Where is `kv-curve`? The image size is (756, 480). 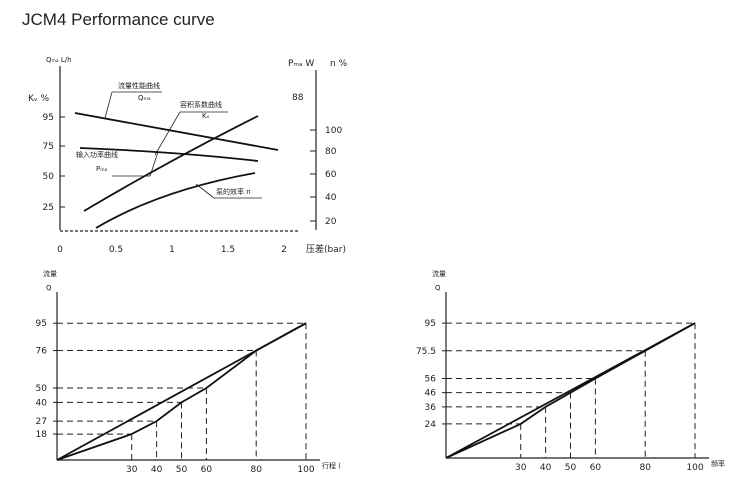
kv-curve is located at coordinates (171, 163).